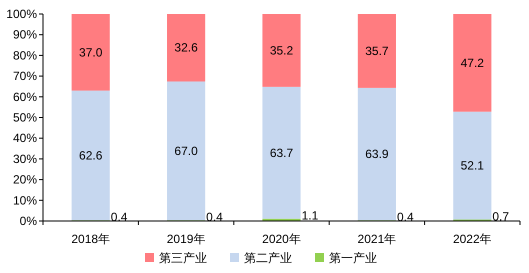 This screenshot has width=529, height=273. I want to click on data-label: 63.9, so click(377, 154).